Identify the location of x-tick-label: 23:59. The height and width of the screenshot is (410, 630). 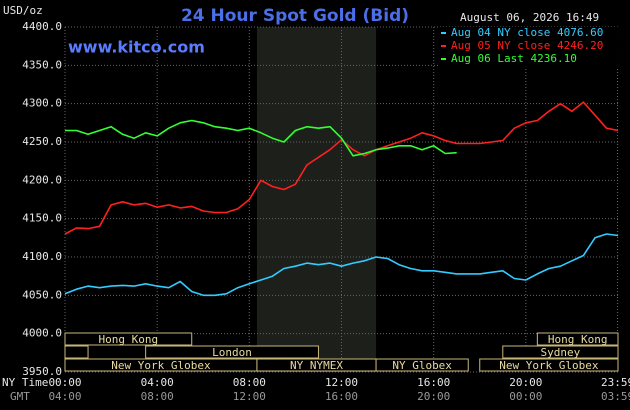
(615, 382).